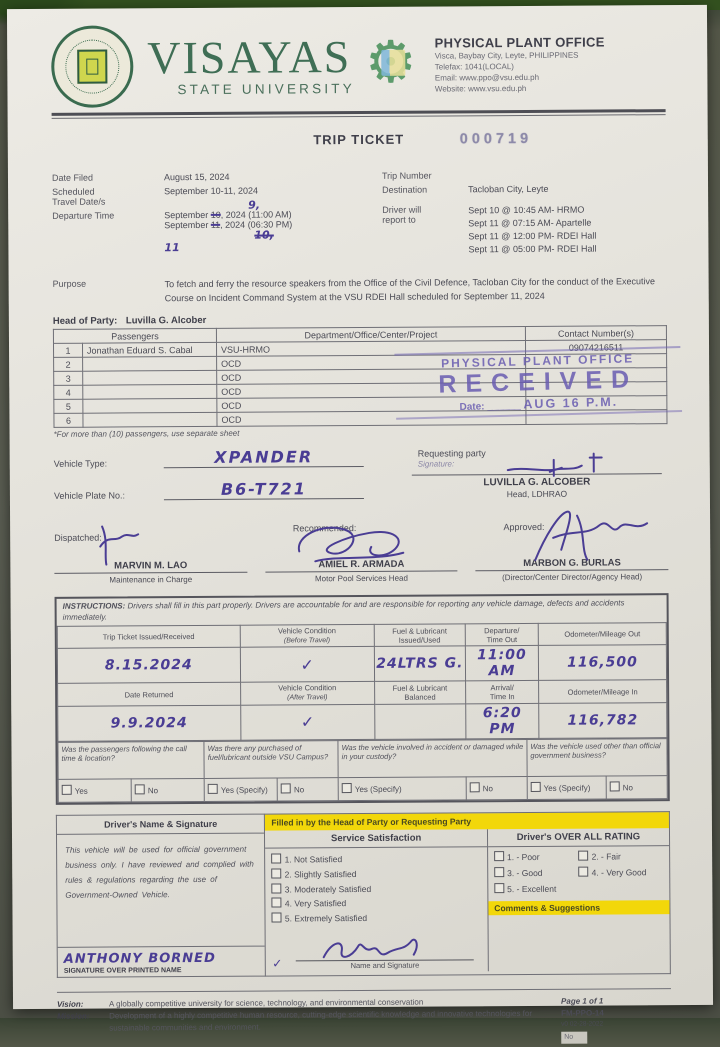 This screenshot has height=1047, width=720. I want to click on passenger-name: Jonathan Eduard S. Cabal, so click(149, 350).